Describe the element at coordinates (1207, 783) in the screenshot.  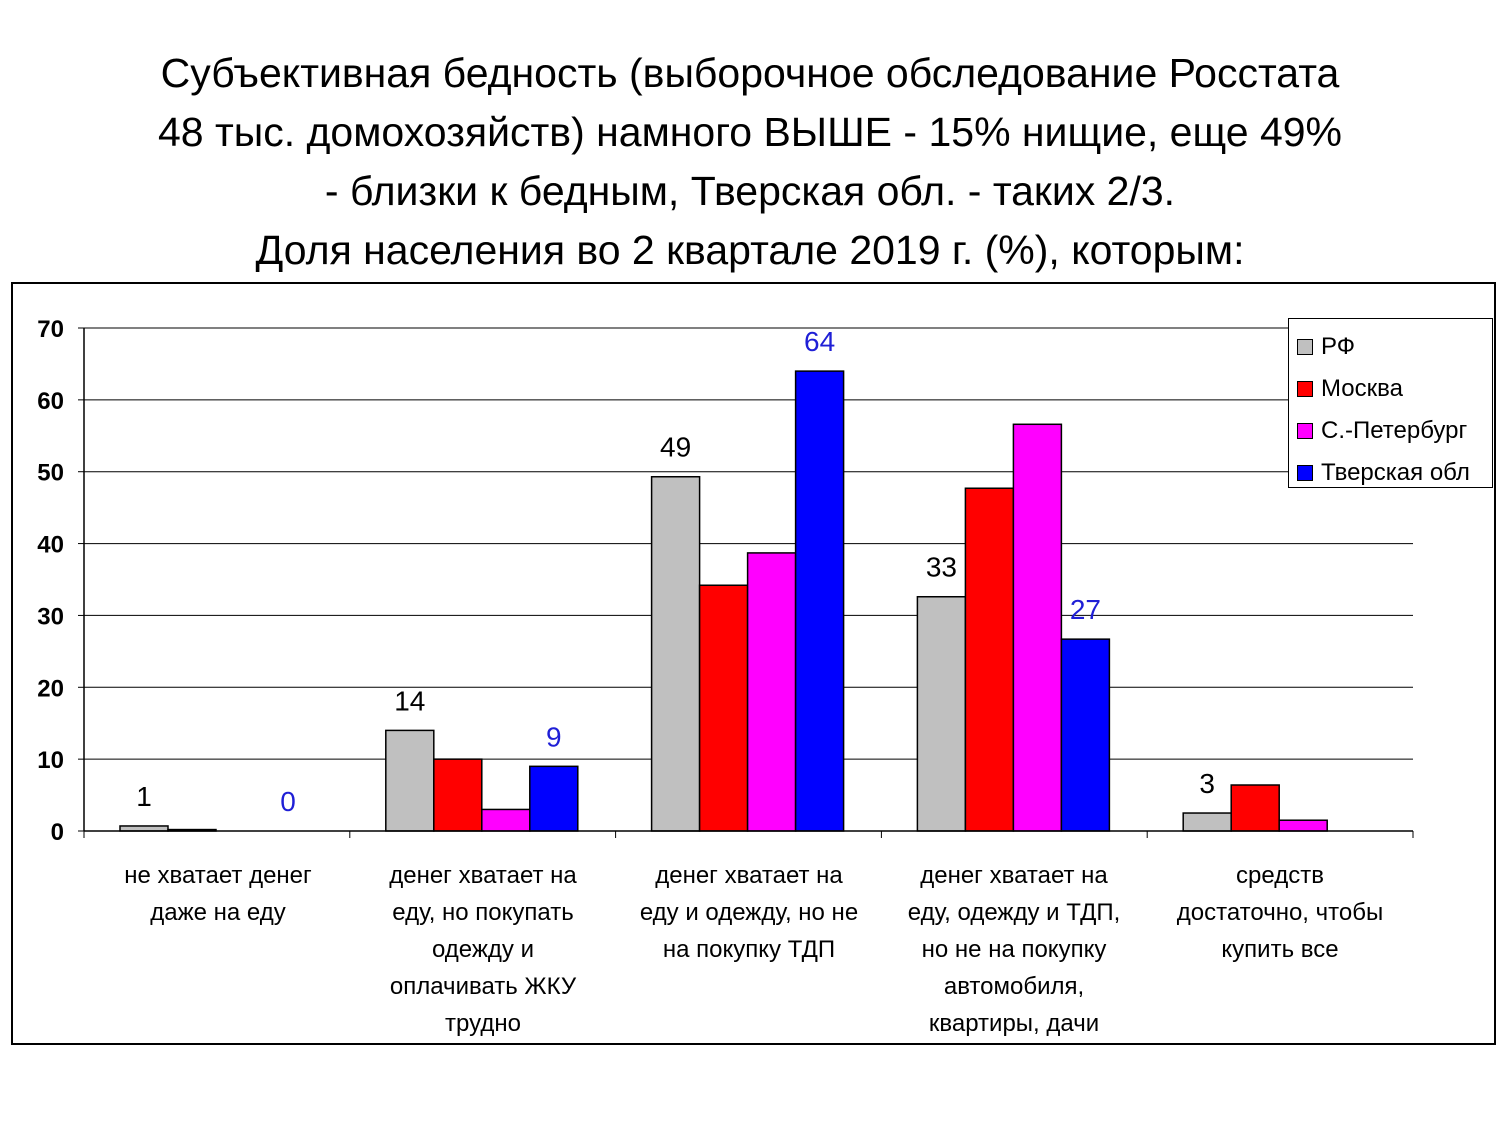
I see `data-label: 3` at that location.